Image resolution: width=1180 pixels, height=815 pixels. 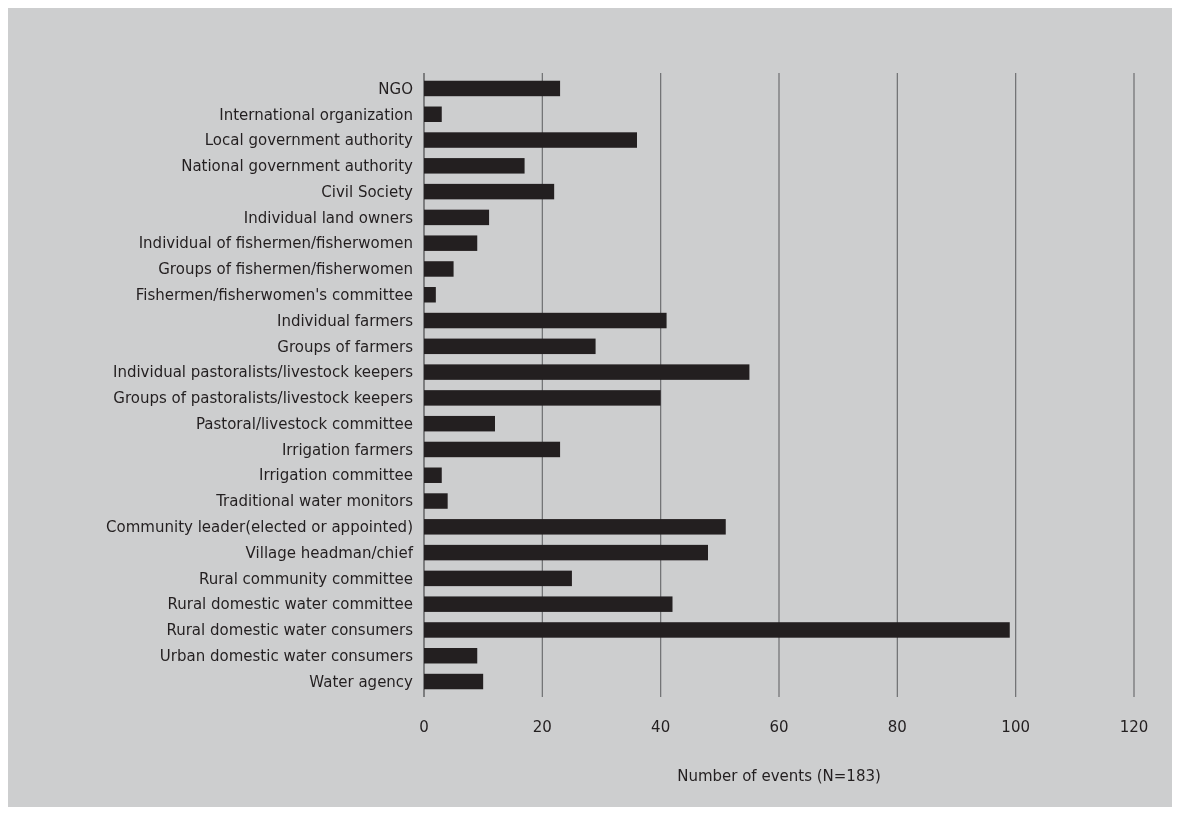 I want to click on x-axis-title: Number of events (N=183), so click(x=779, y=776).